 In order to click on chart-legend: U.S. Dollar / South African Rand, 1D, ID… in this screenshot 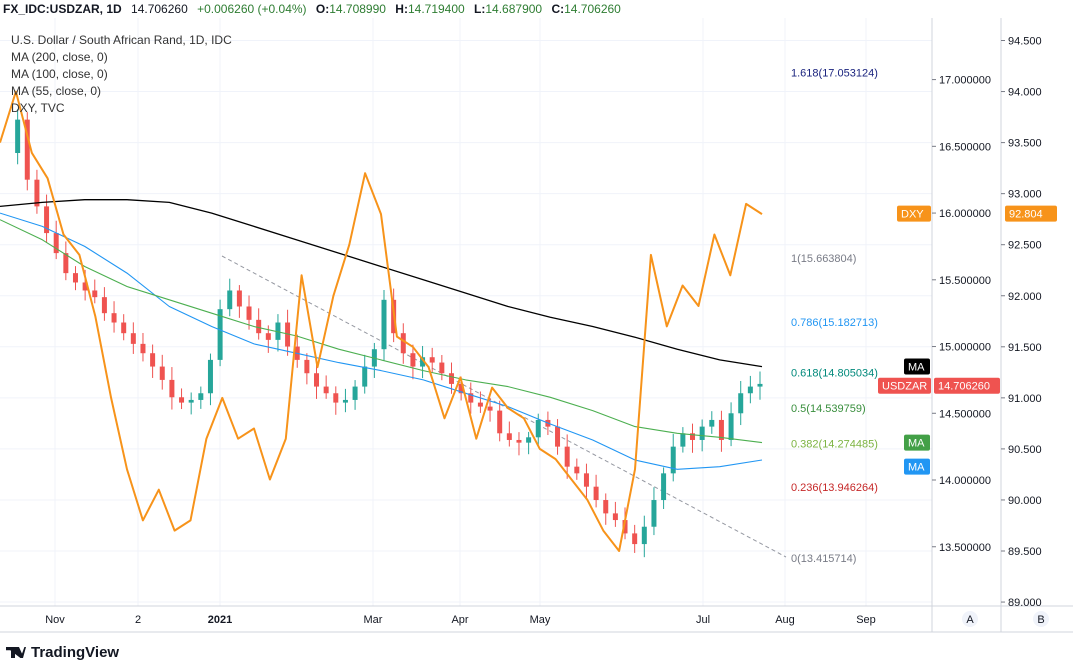, I will do `click(121, 74)`.